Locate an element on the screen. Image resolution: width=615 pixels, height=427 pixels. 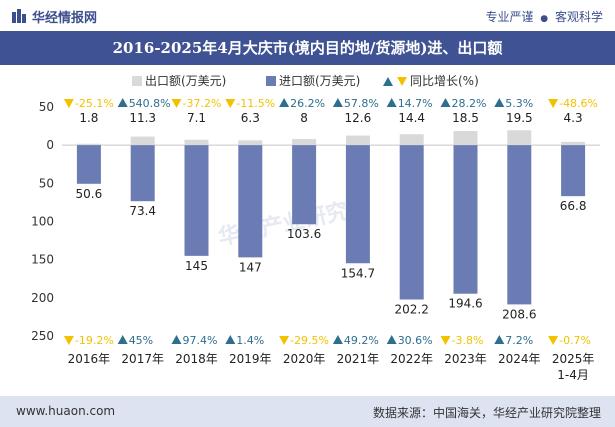
y-tick-label: 250 is located at coordinates (42, 336).